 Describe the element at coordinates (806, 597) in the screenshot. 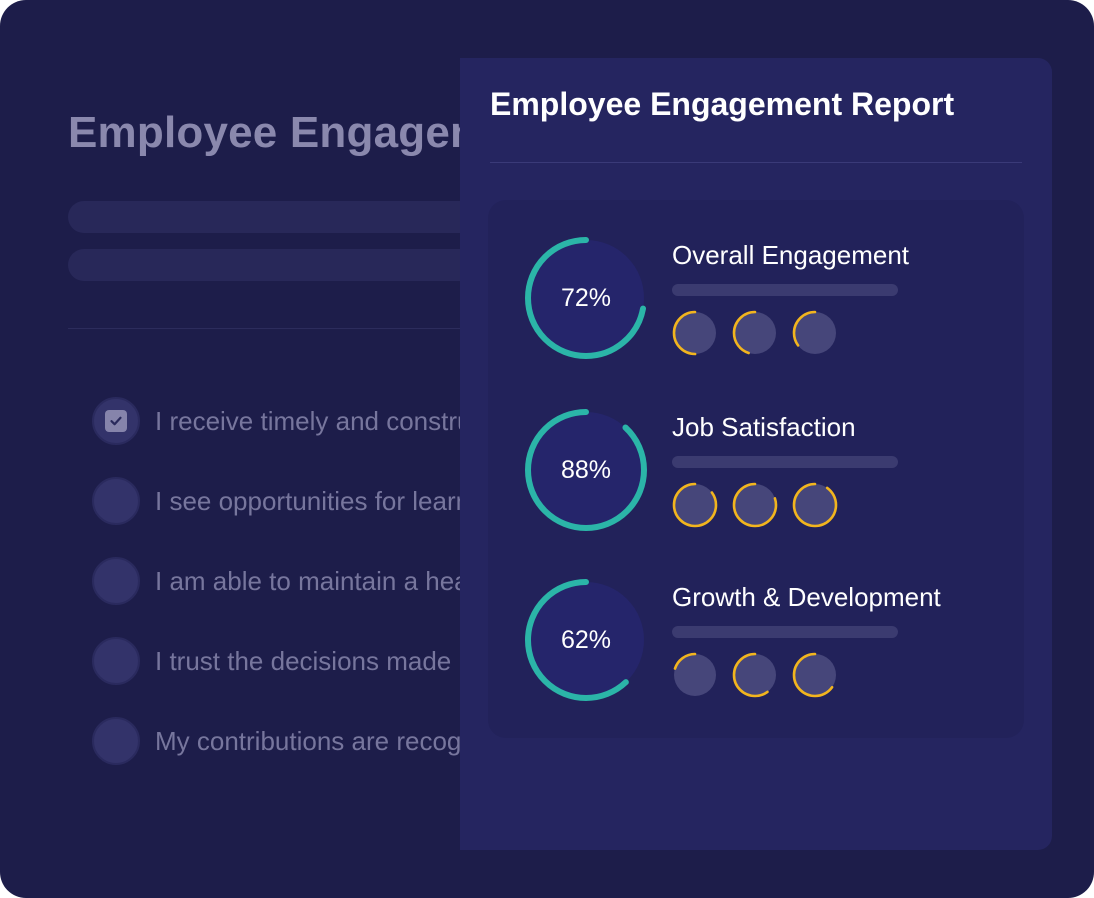

I see `metric-label: Growth & Development` at that location.